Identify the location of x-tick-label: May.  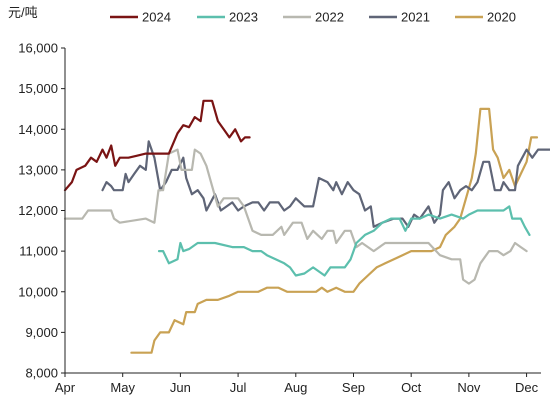
(122, 387).